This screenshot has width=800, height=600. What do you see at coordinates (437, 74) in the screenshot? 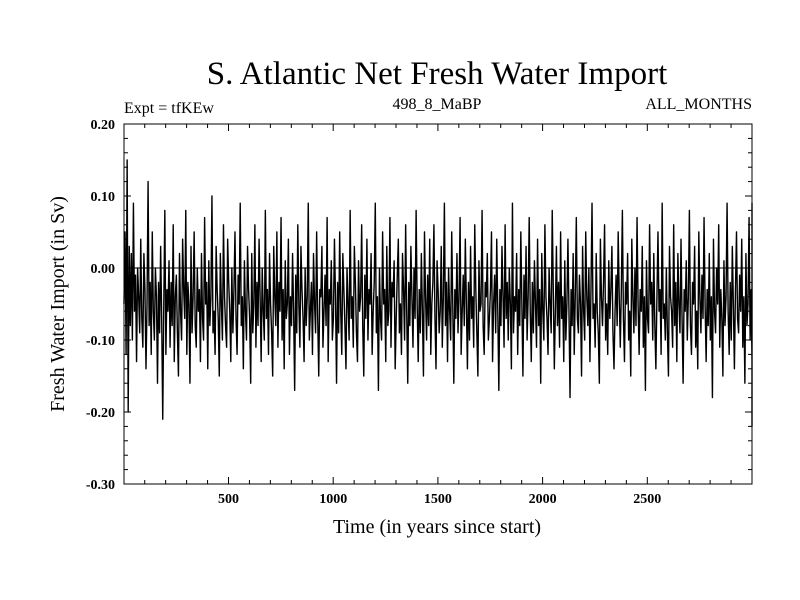
I see `chart-title: S. Atlantic Net Fresh Water Import` at bounding box center [437, 74].